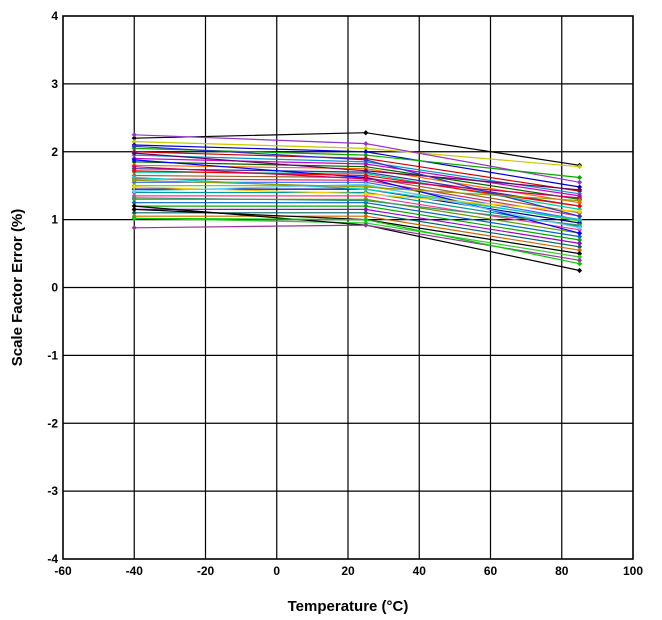 The width and height of the screenshot is (662, 620). What do you see at coordinates (63, 571) in the screenshot?
I see `x-tick-label: -60` at bounding box center [63, 571].